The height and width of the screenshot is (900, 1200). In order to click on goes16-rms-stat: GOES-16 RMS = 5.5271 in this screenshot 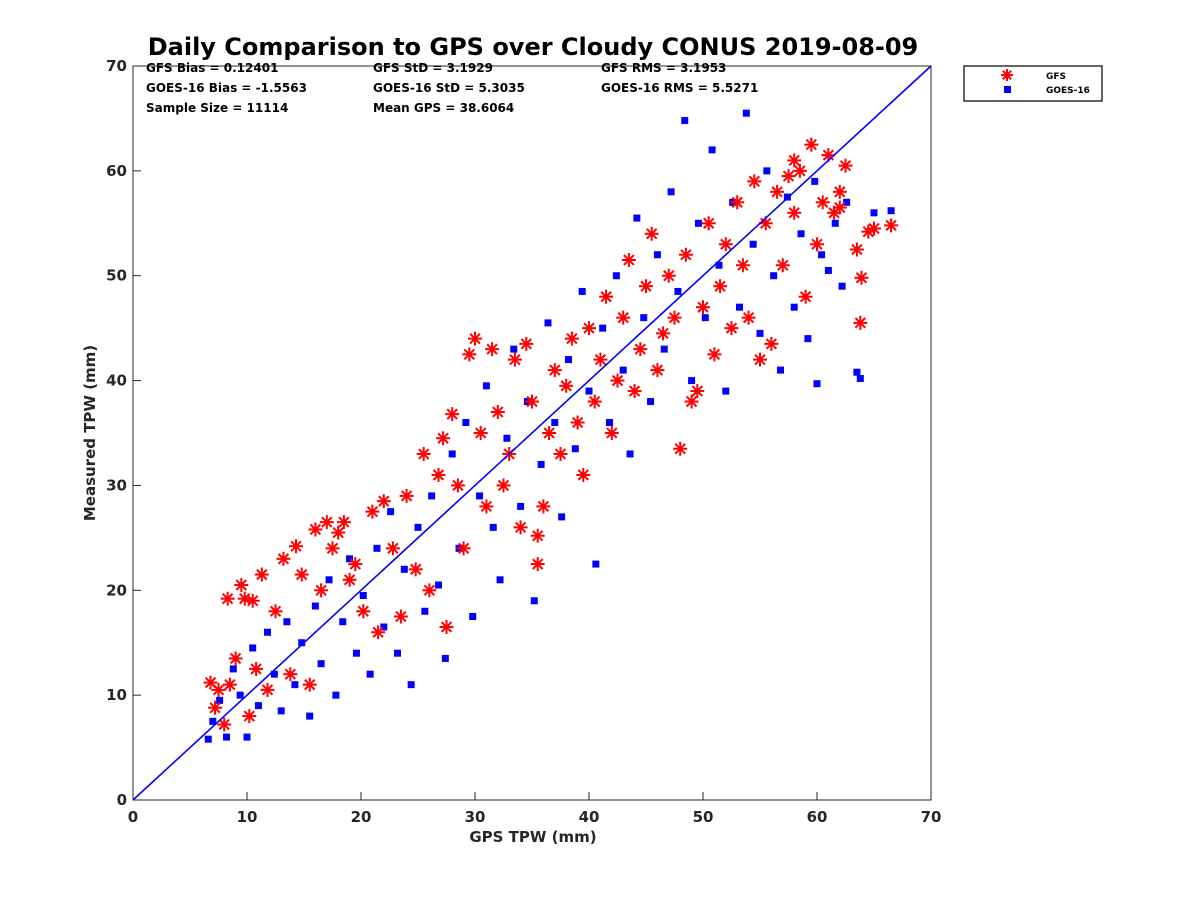, I will do `click(679, 88)`.